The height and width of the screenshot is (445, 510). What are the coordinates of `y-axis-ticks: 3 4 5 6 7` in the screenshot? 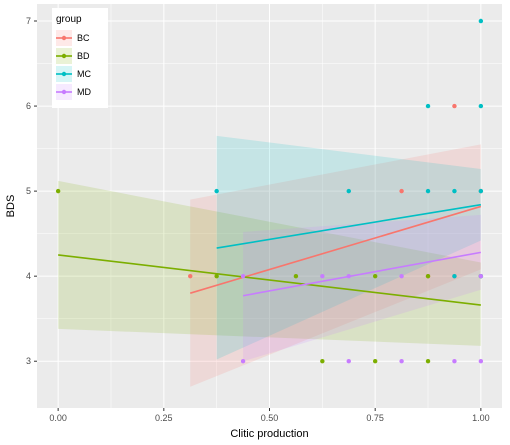 It's located at (31, 191).